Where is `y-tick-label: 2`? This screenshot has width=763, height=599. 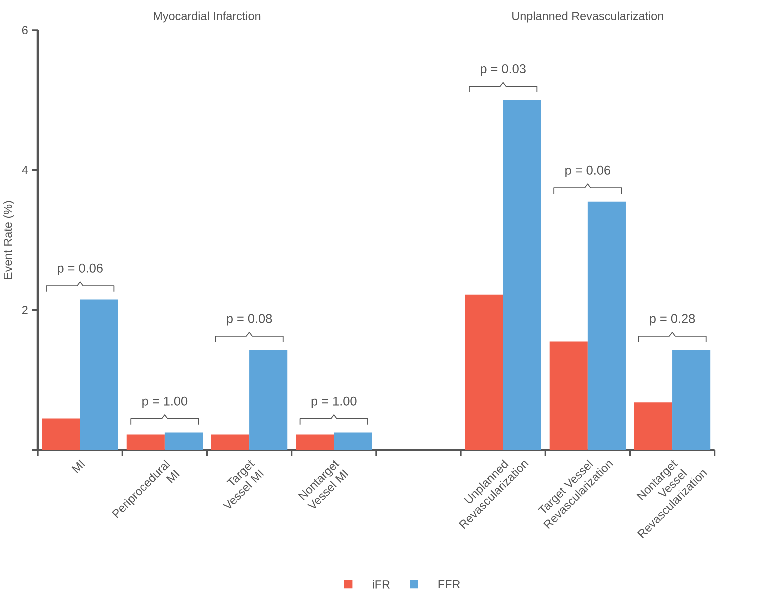 y-tick-label: 2 is located at coordinates (25, 310).